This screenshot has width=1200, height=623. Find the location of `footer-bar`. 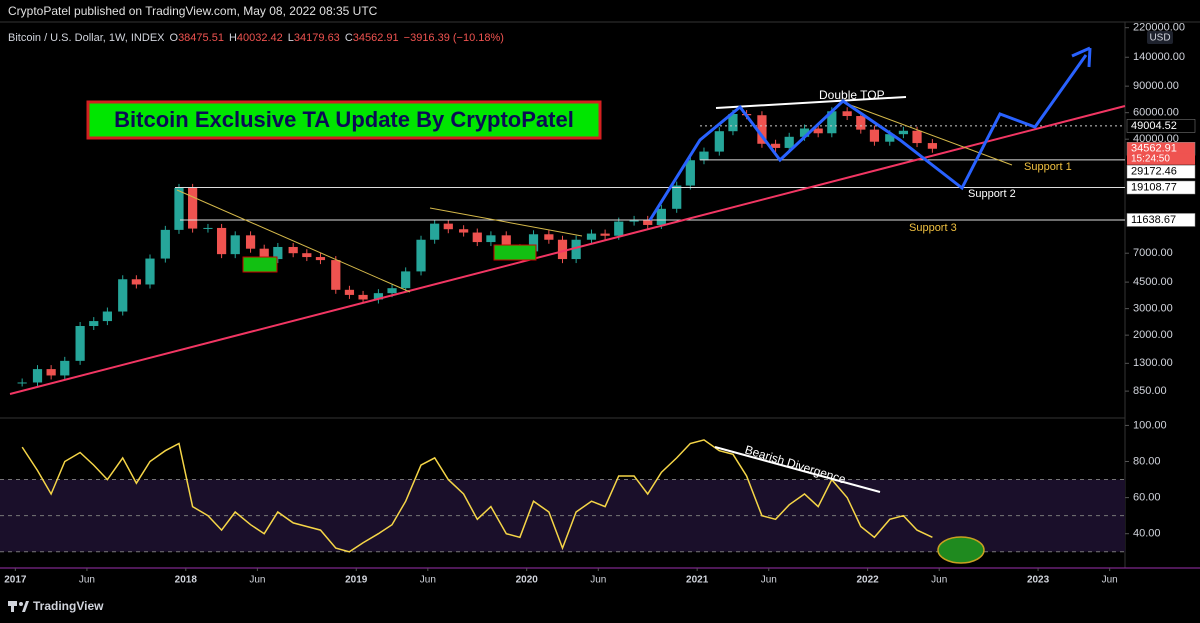

footer-bar is located at coordinates (600, 607).